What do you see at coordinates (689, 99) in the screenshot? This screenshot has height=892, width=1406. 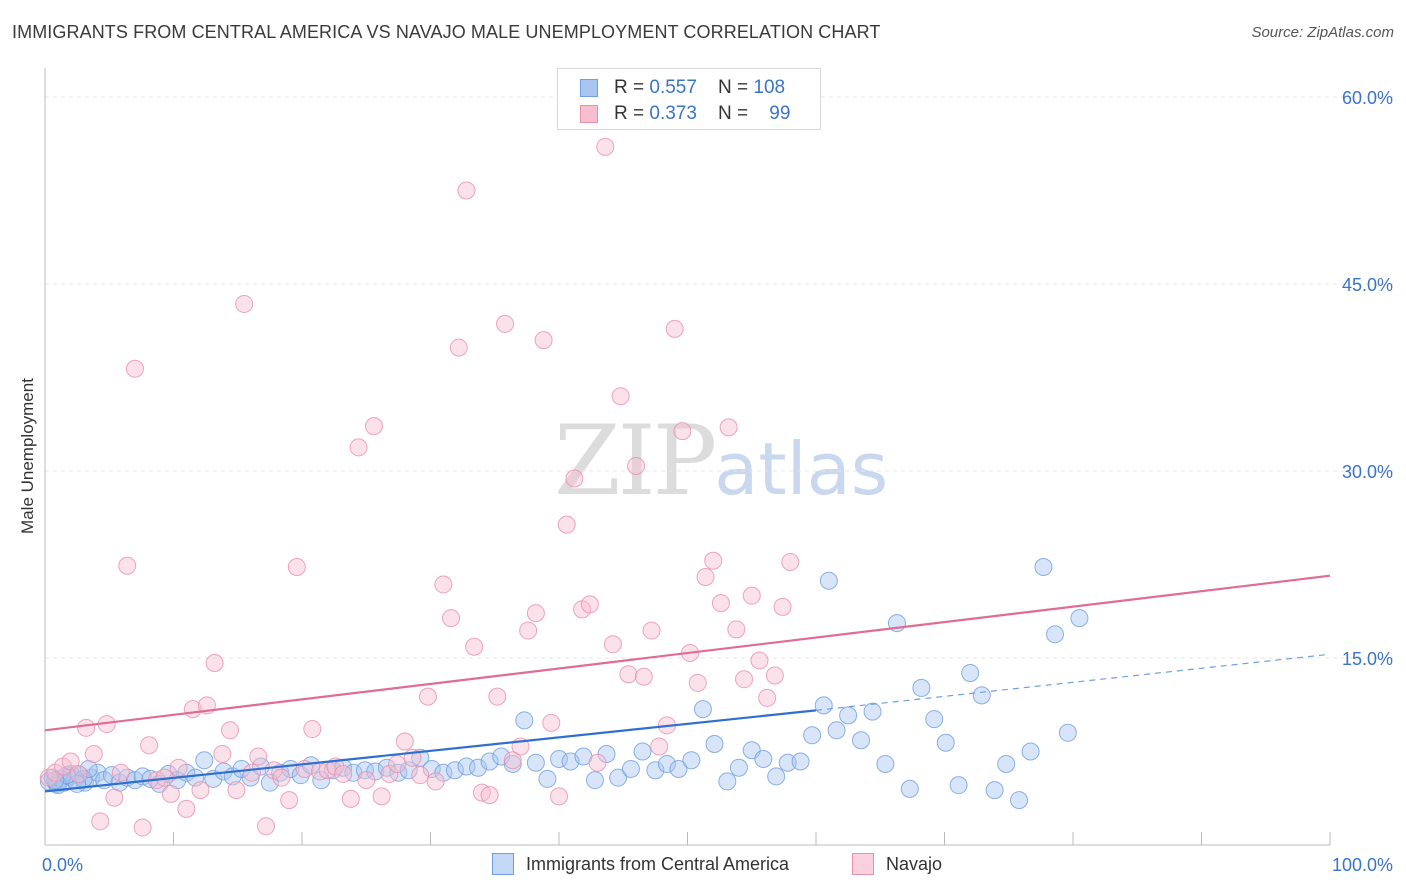 I see `legend: R = 0.557 N = 108 R = 0.373 N = 99` at bounding box center [689, 99].